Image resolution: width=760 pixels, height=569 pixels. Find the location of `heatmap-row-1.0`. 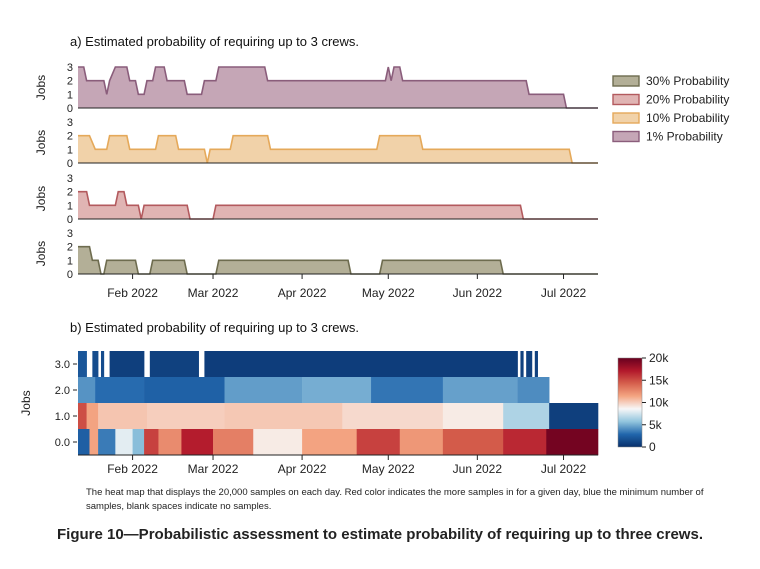

heatmap-row-1.0 is located at coordinates (338, 416).